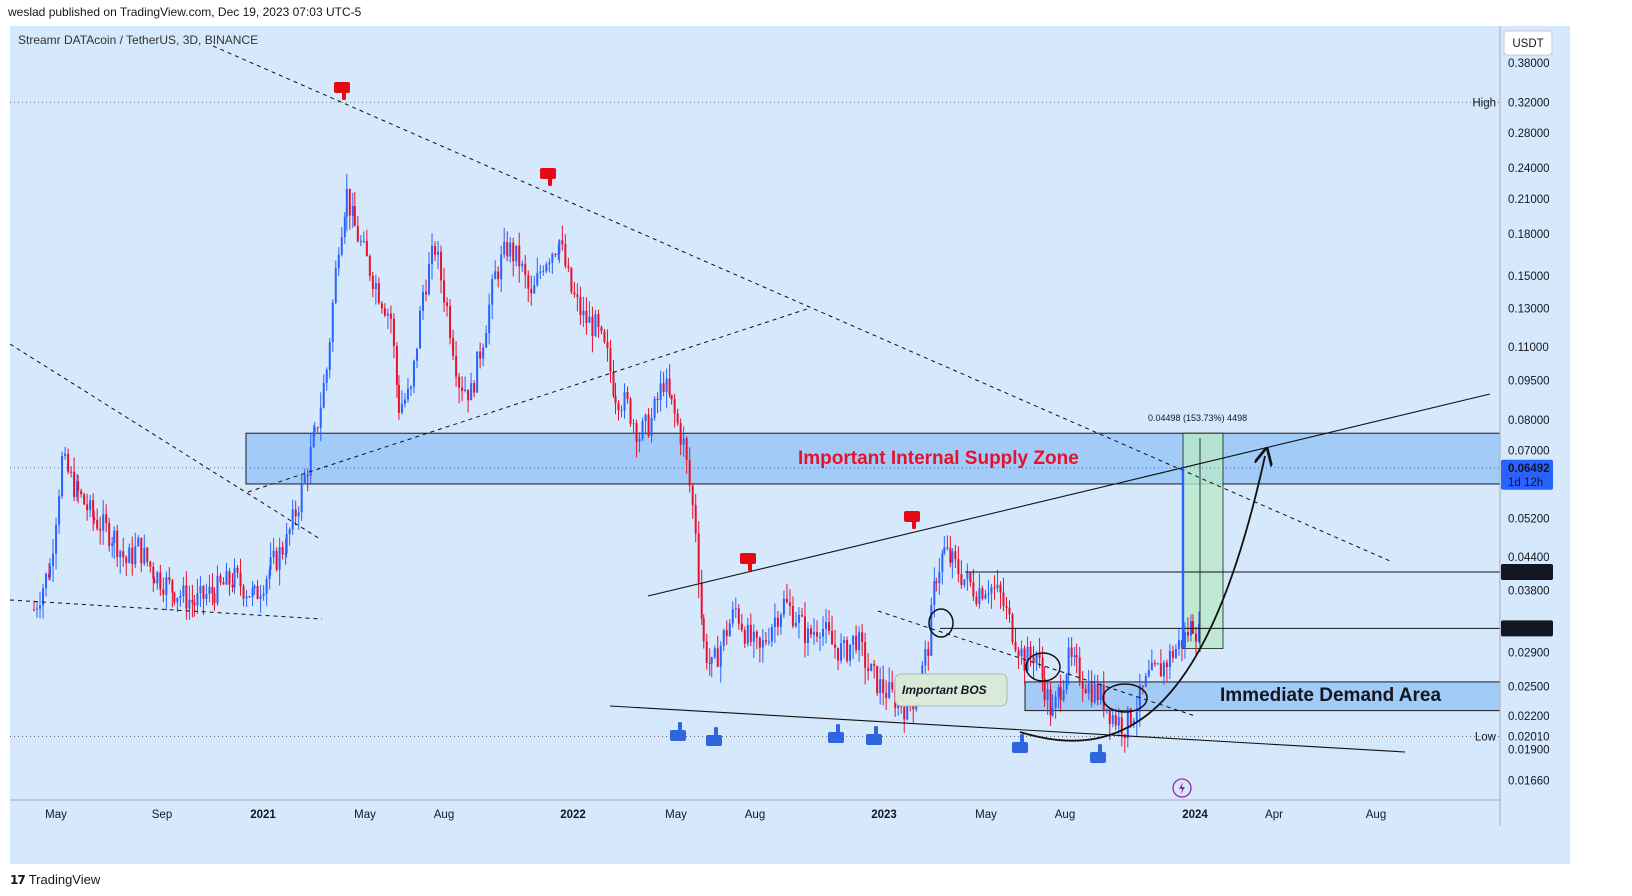  I want to click on price-tick-label: 0.08000, so click(1529, 421).